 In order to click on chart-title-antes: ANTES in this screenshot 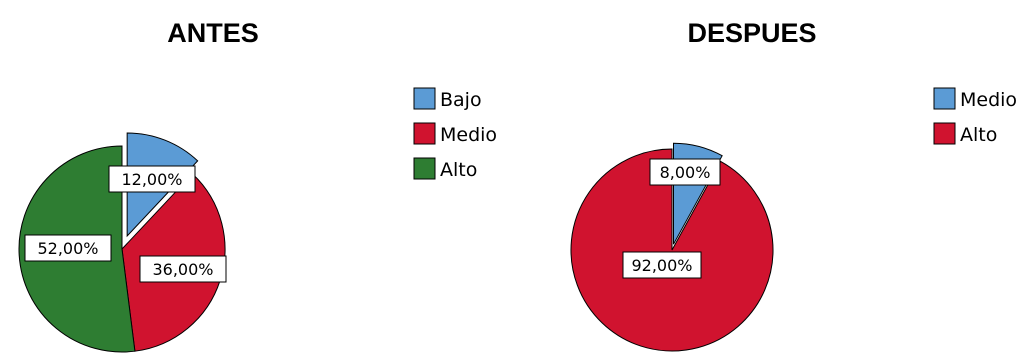, I will do `click(213, 33)`.